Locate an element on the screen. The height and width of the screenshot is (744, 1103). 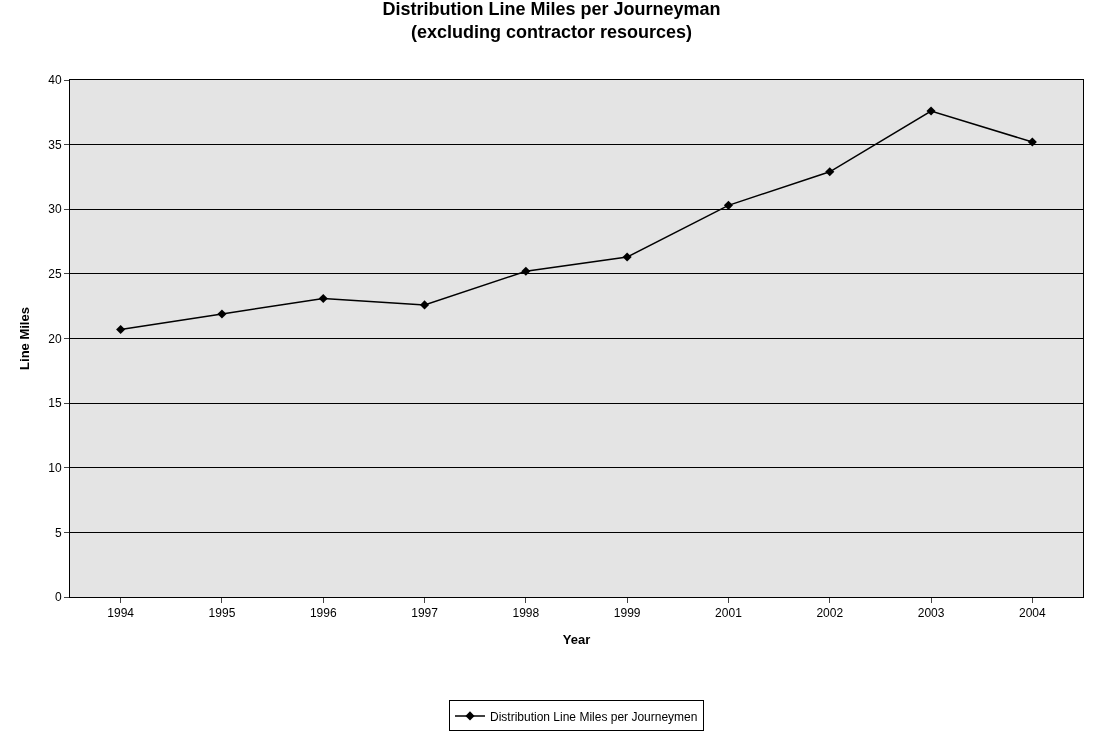
legend-label: Distribution Line Miles per Journeymen is located at coordinates (594, 716).